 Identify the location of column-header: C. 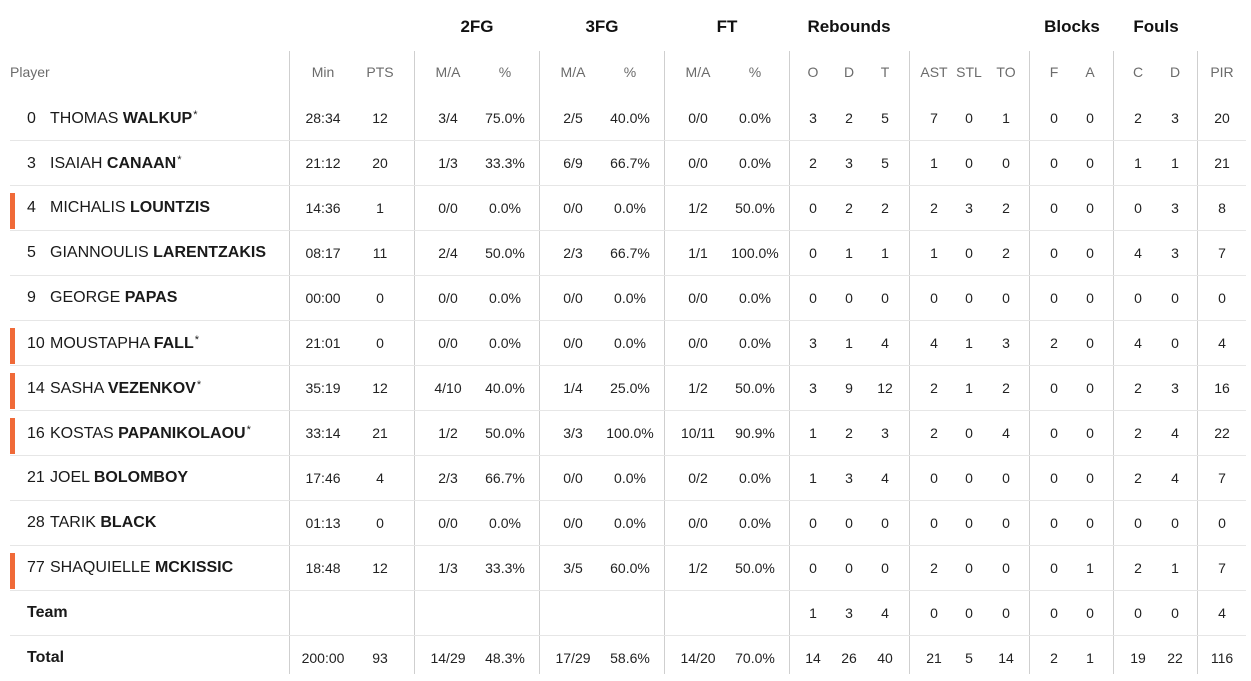
(1138, 72).